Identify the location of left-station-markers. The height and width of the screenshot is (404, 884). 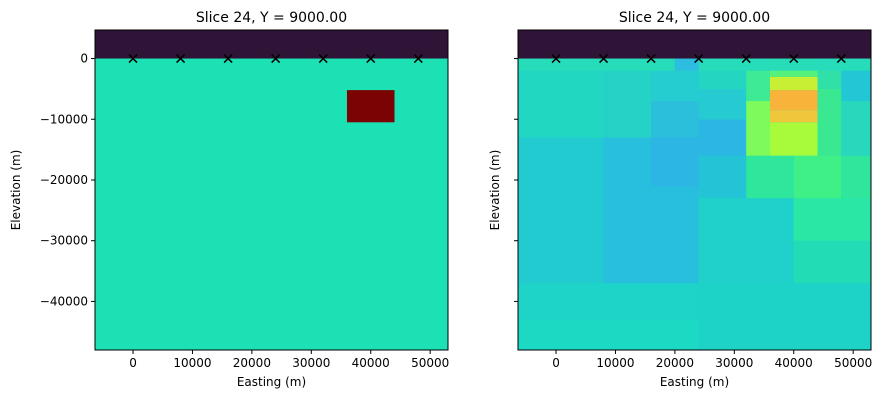
(275, 59).